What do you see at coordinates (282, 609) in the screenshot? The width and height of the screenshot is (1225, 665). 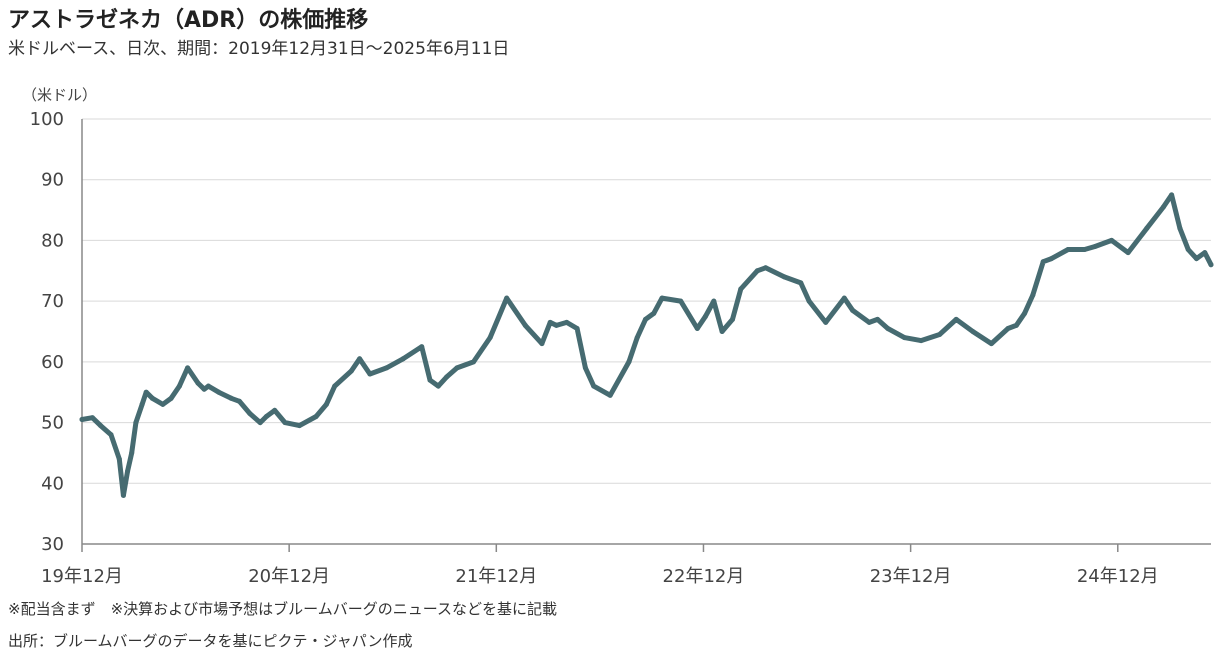 I see `footnote: ※配当含まず ※決算および市場予想はブルームバーグのニュースなどを基に記載` at bounding box center [282, 609].